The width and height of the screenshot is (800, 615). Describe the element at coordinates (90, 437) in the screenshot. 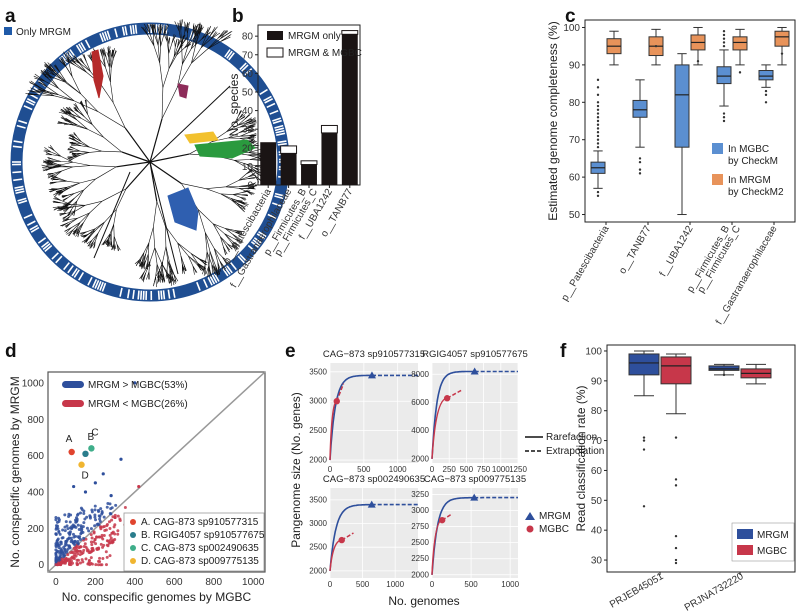

I see `highlight-label-B: B` at that location.